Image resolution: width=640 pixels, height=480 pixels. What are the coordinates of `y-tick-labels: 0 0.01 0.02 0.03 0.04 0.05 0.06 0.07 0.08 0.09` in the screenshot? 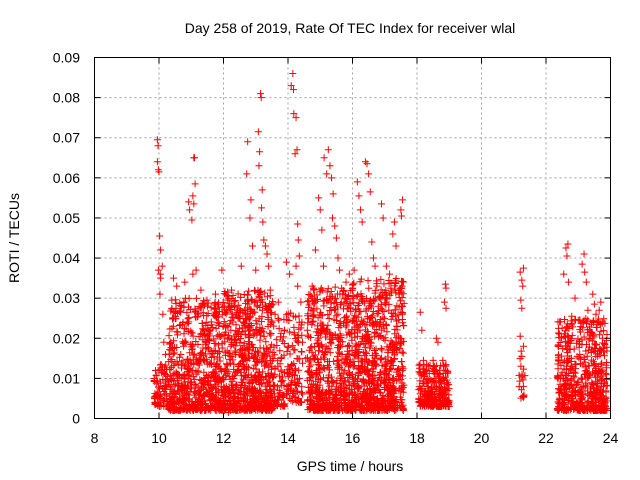 It's located at (66, 238).